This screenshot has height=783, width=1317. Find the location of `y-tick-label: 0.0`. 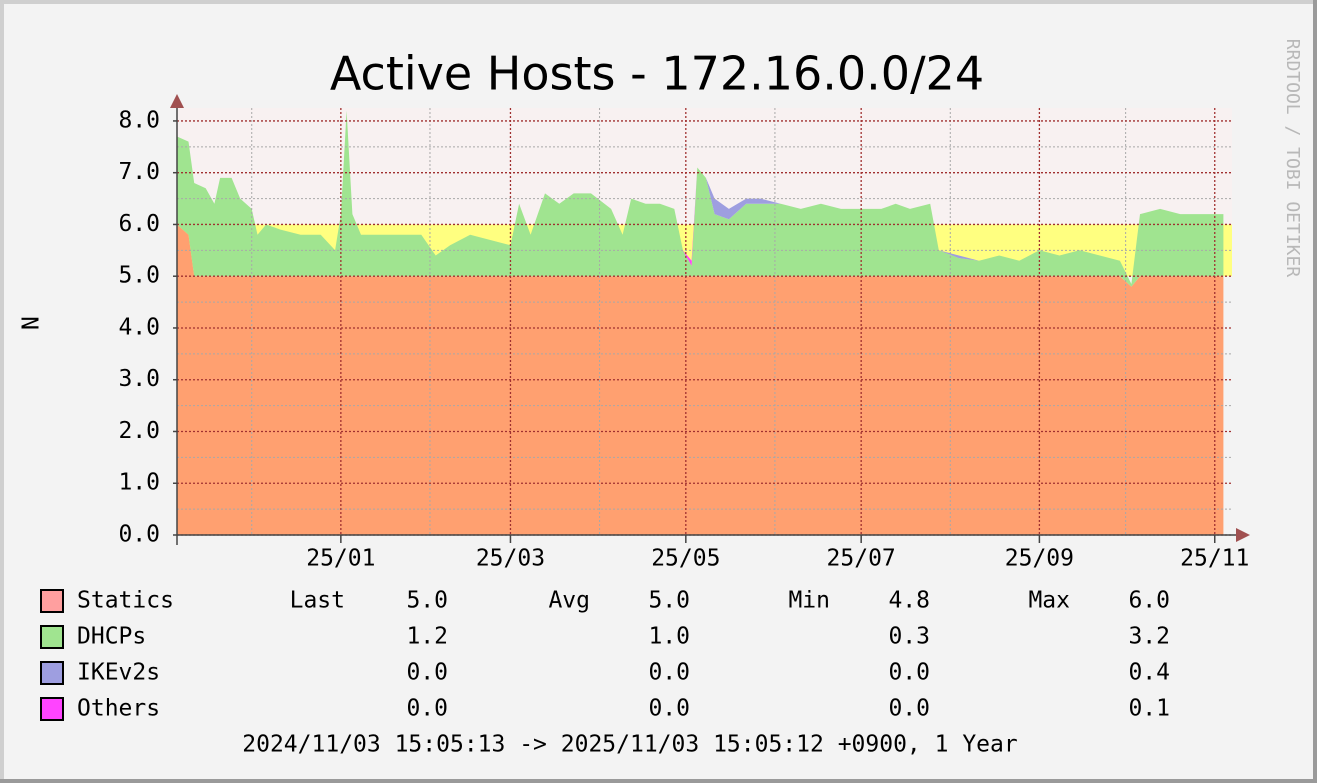

y-tick-label: 0.0 is located at coordinates (139, 535).